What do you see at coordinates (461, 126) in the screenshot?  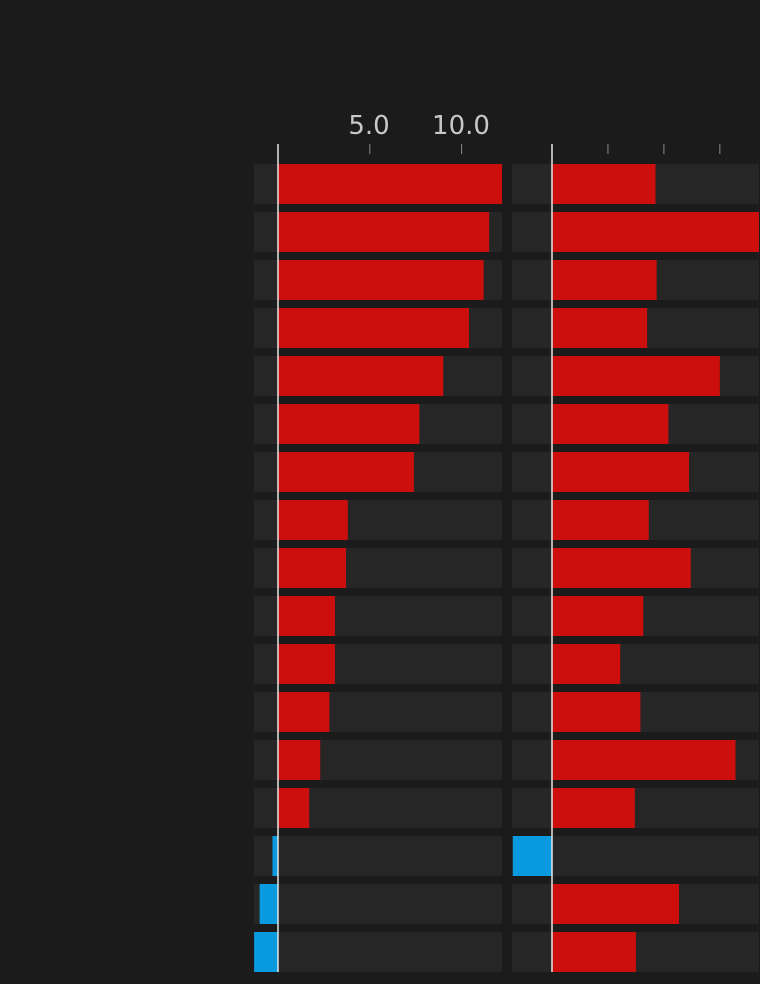 I see `tick-label-10: 10.0` at bounding box center [461, 126].